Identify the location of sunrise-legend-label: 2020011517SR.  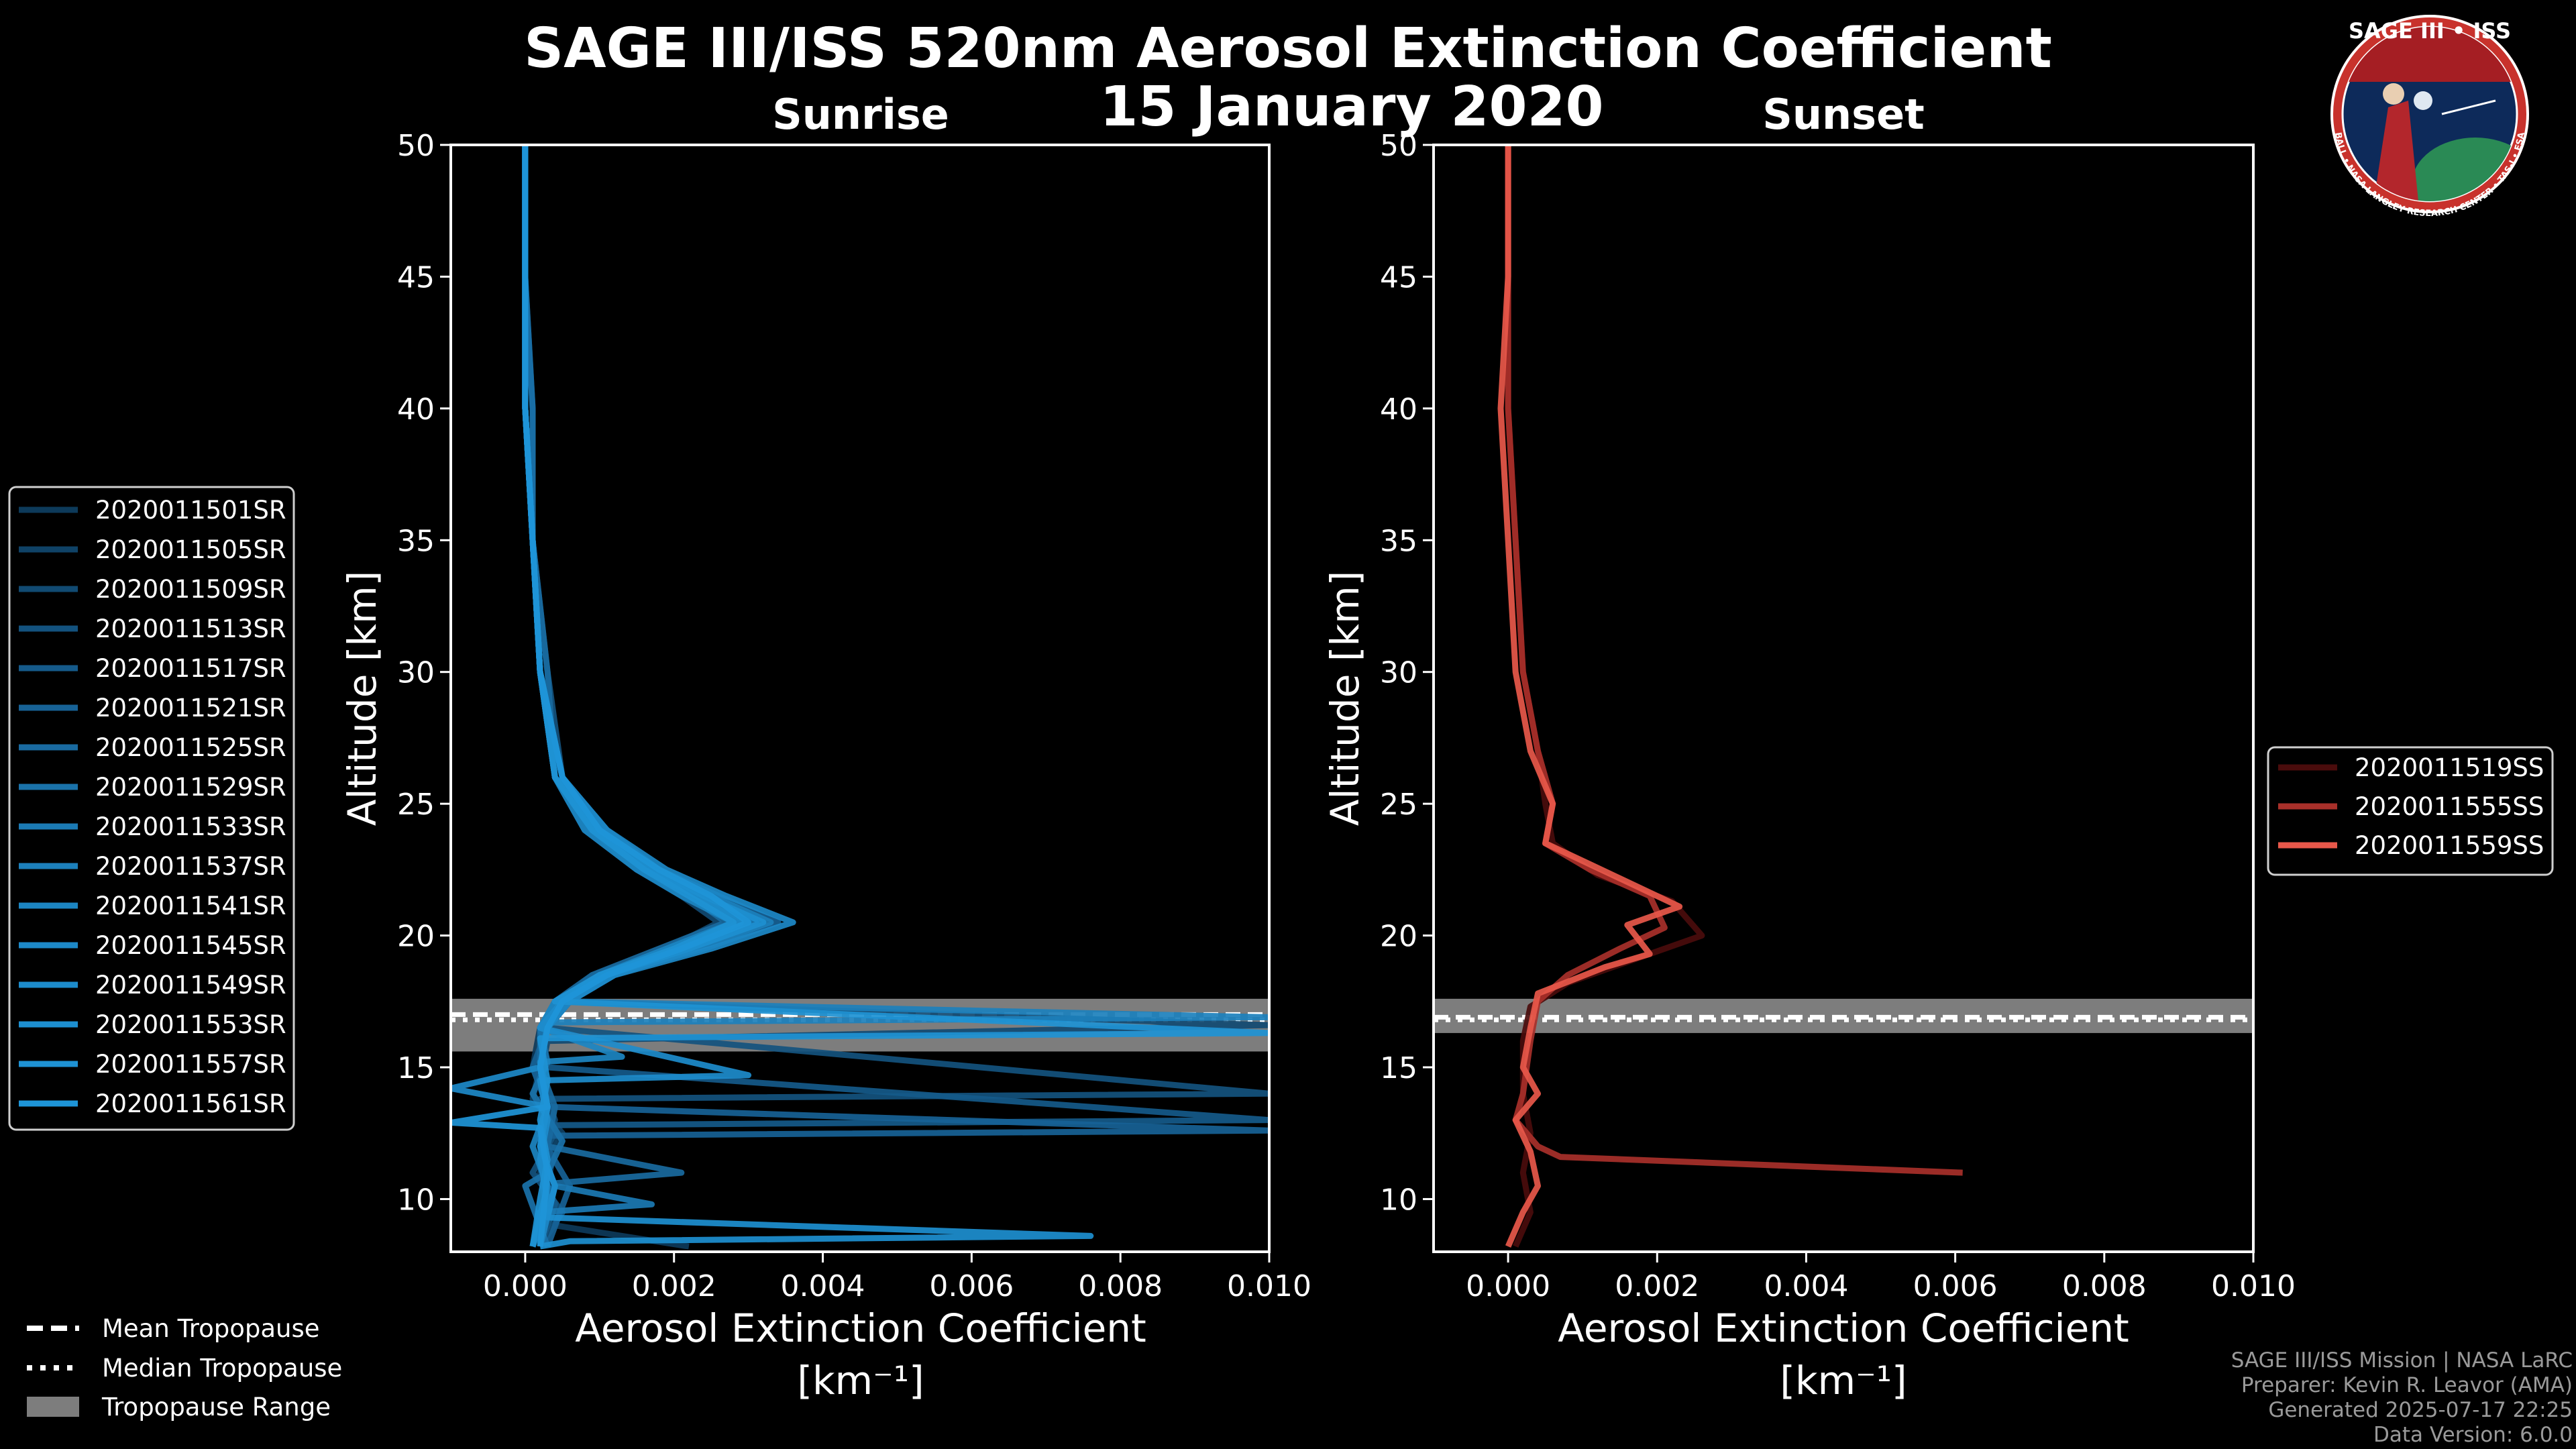
(190, 668).